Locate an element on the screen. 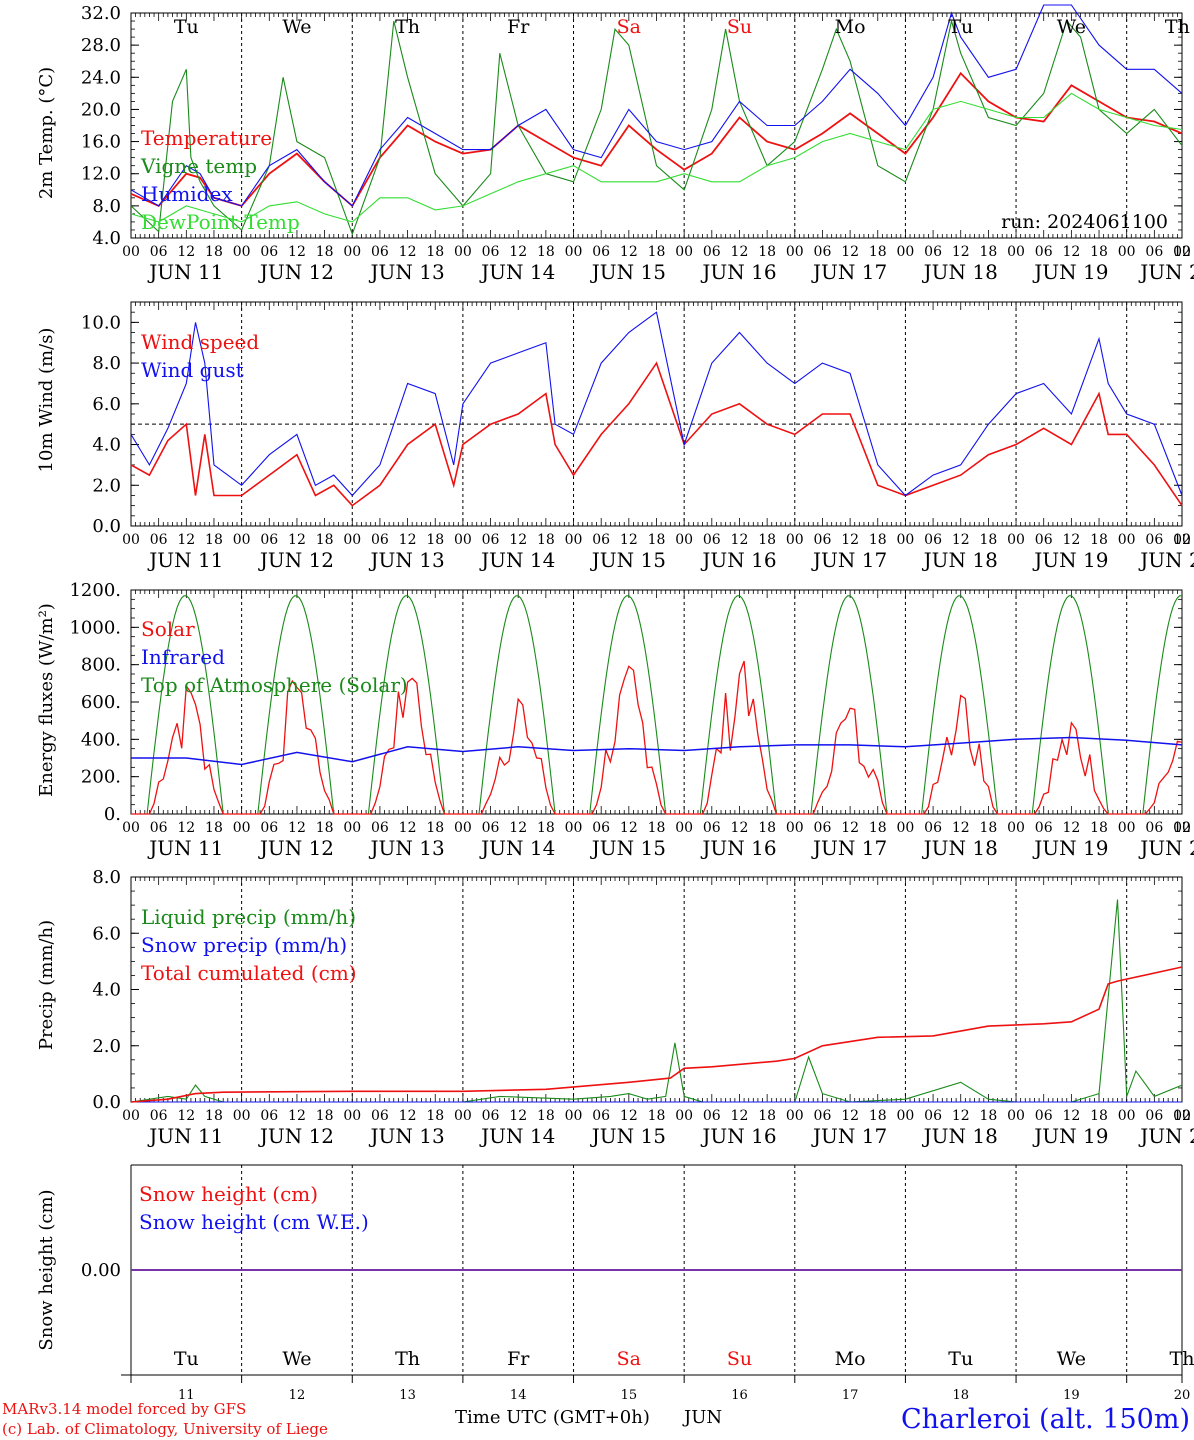 Image resolution: width=1194 pixels, height=1440 pixels. legend-entry: Infrared is located at coordinates (183, 657).